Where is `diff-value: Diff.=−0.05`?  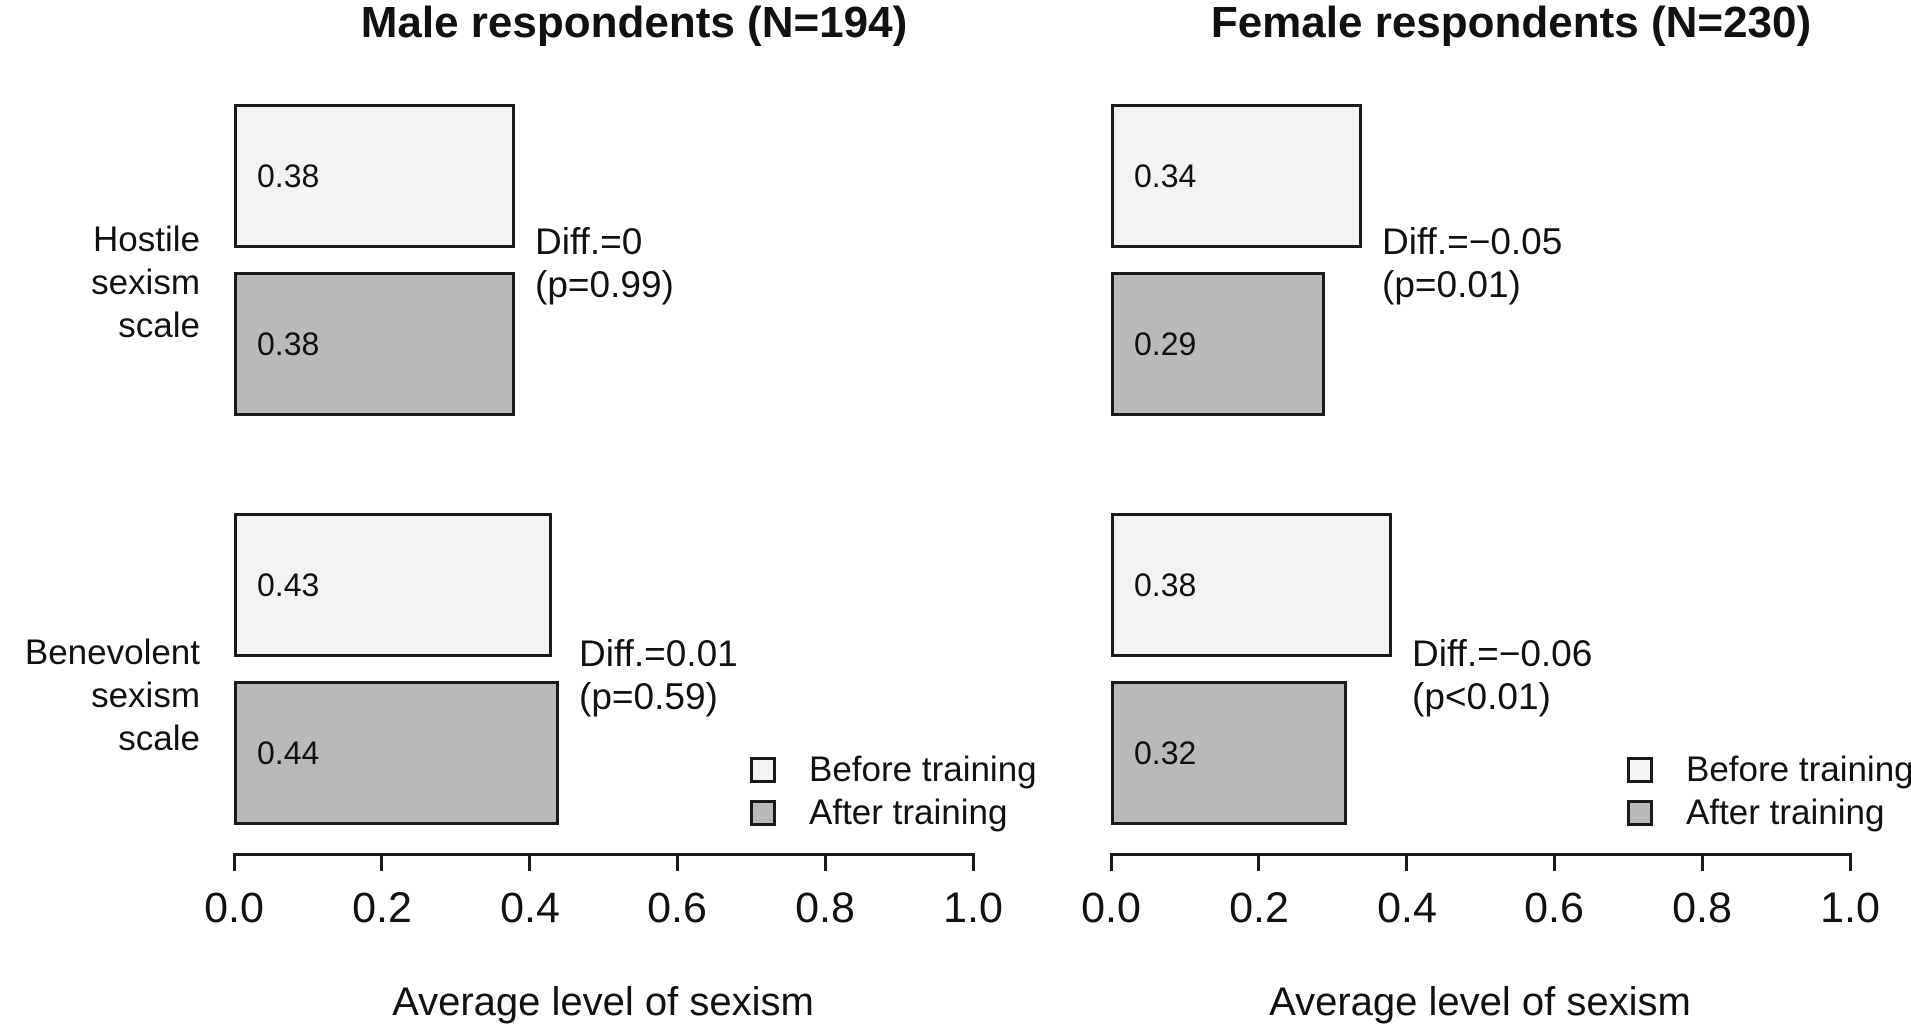 diff-value: Diff.=−0.05 is located at coordinates (1472, 241).